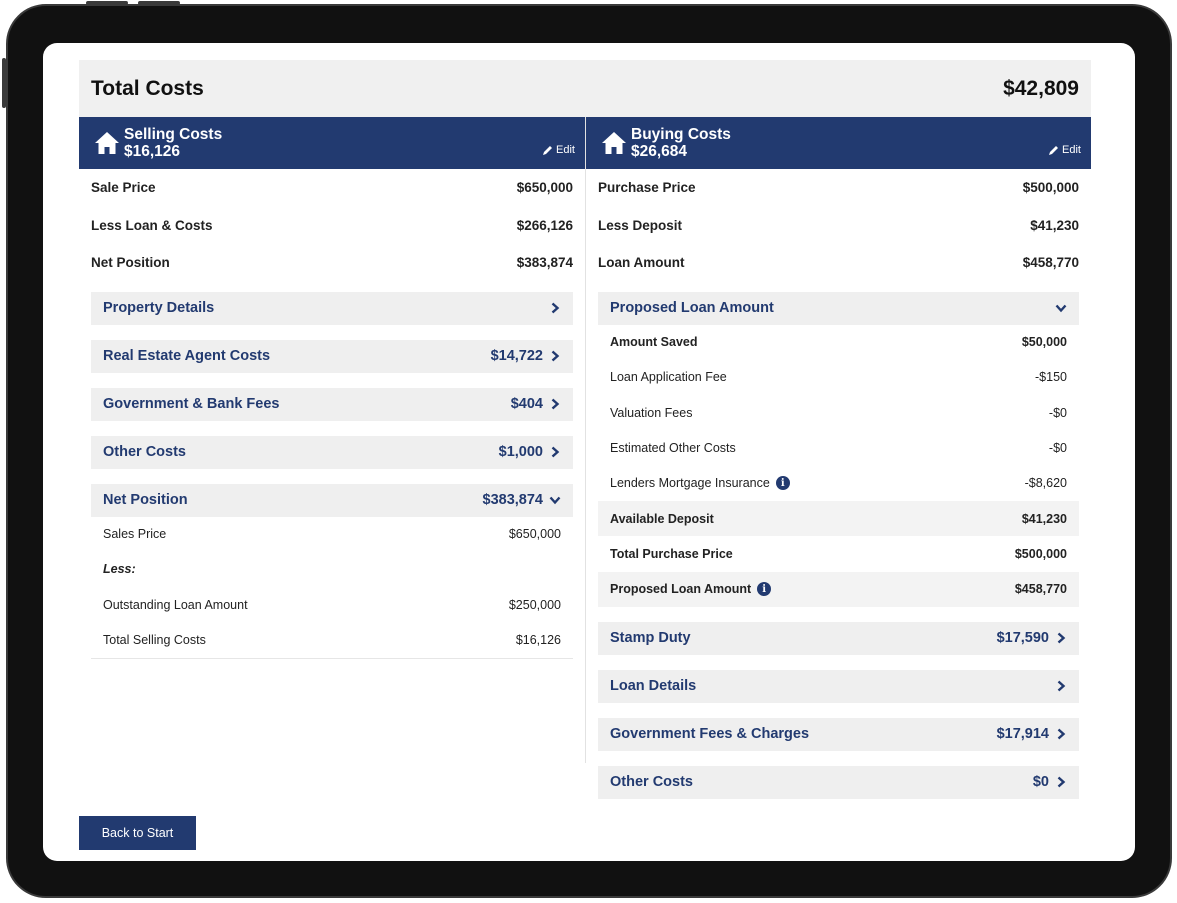  What do you see at coordinates (332, 534) in the screenshot?
I see `list-item: Sales Price $650,000` at bounding box center [332, 534].